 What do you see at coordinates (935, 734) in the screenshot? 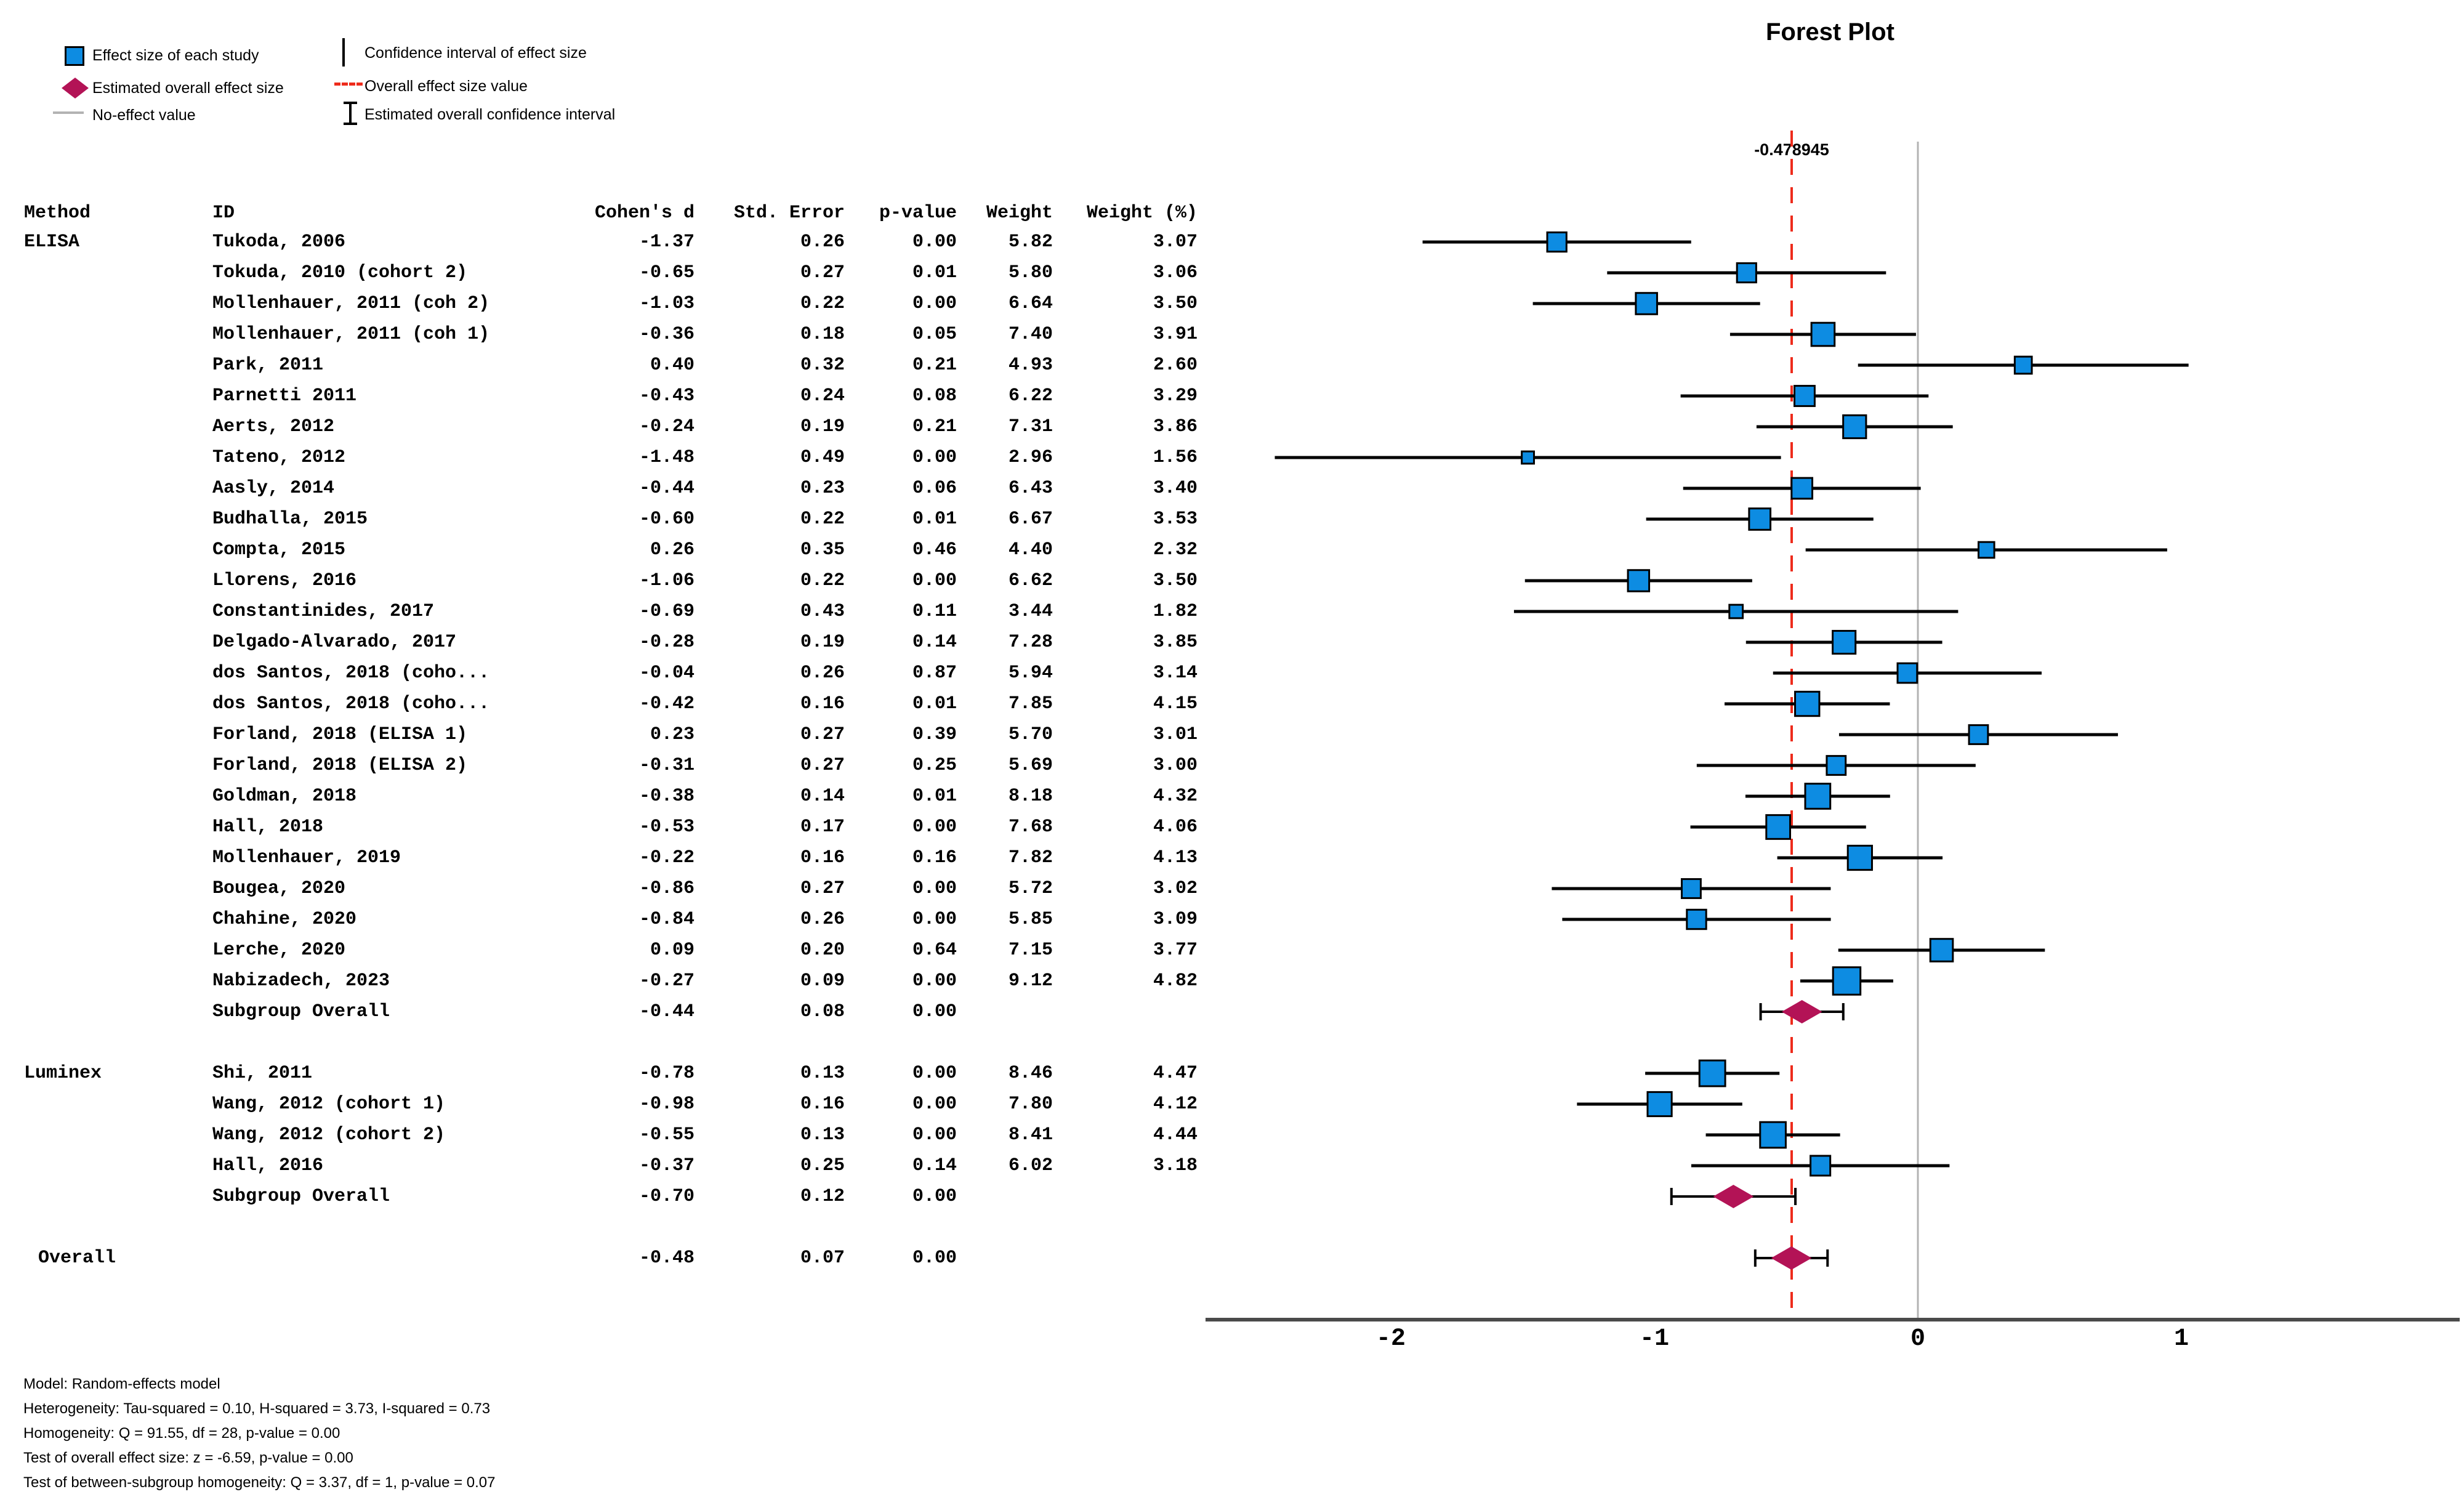
I see `p-value: 0.39` at bounding box center [935, 734].